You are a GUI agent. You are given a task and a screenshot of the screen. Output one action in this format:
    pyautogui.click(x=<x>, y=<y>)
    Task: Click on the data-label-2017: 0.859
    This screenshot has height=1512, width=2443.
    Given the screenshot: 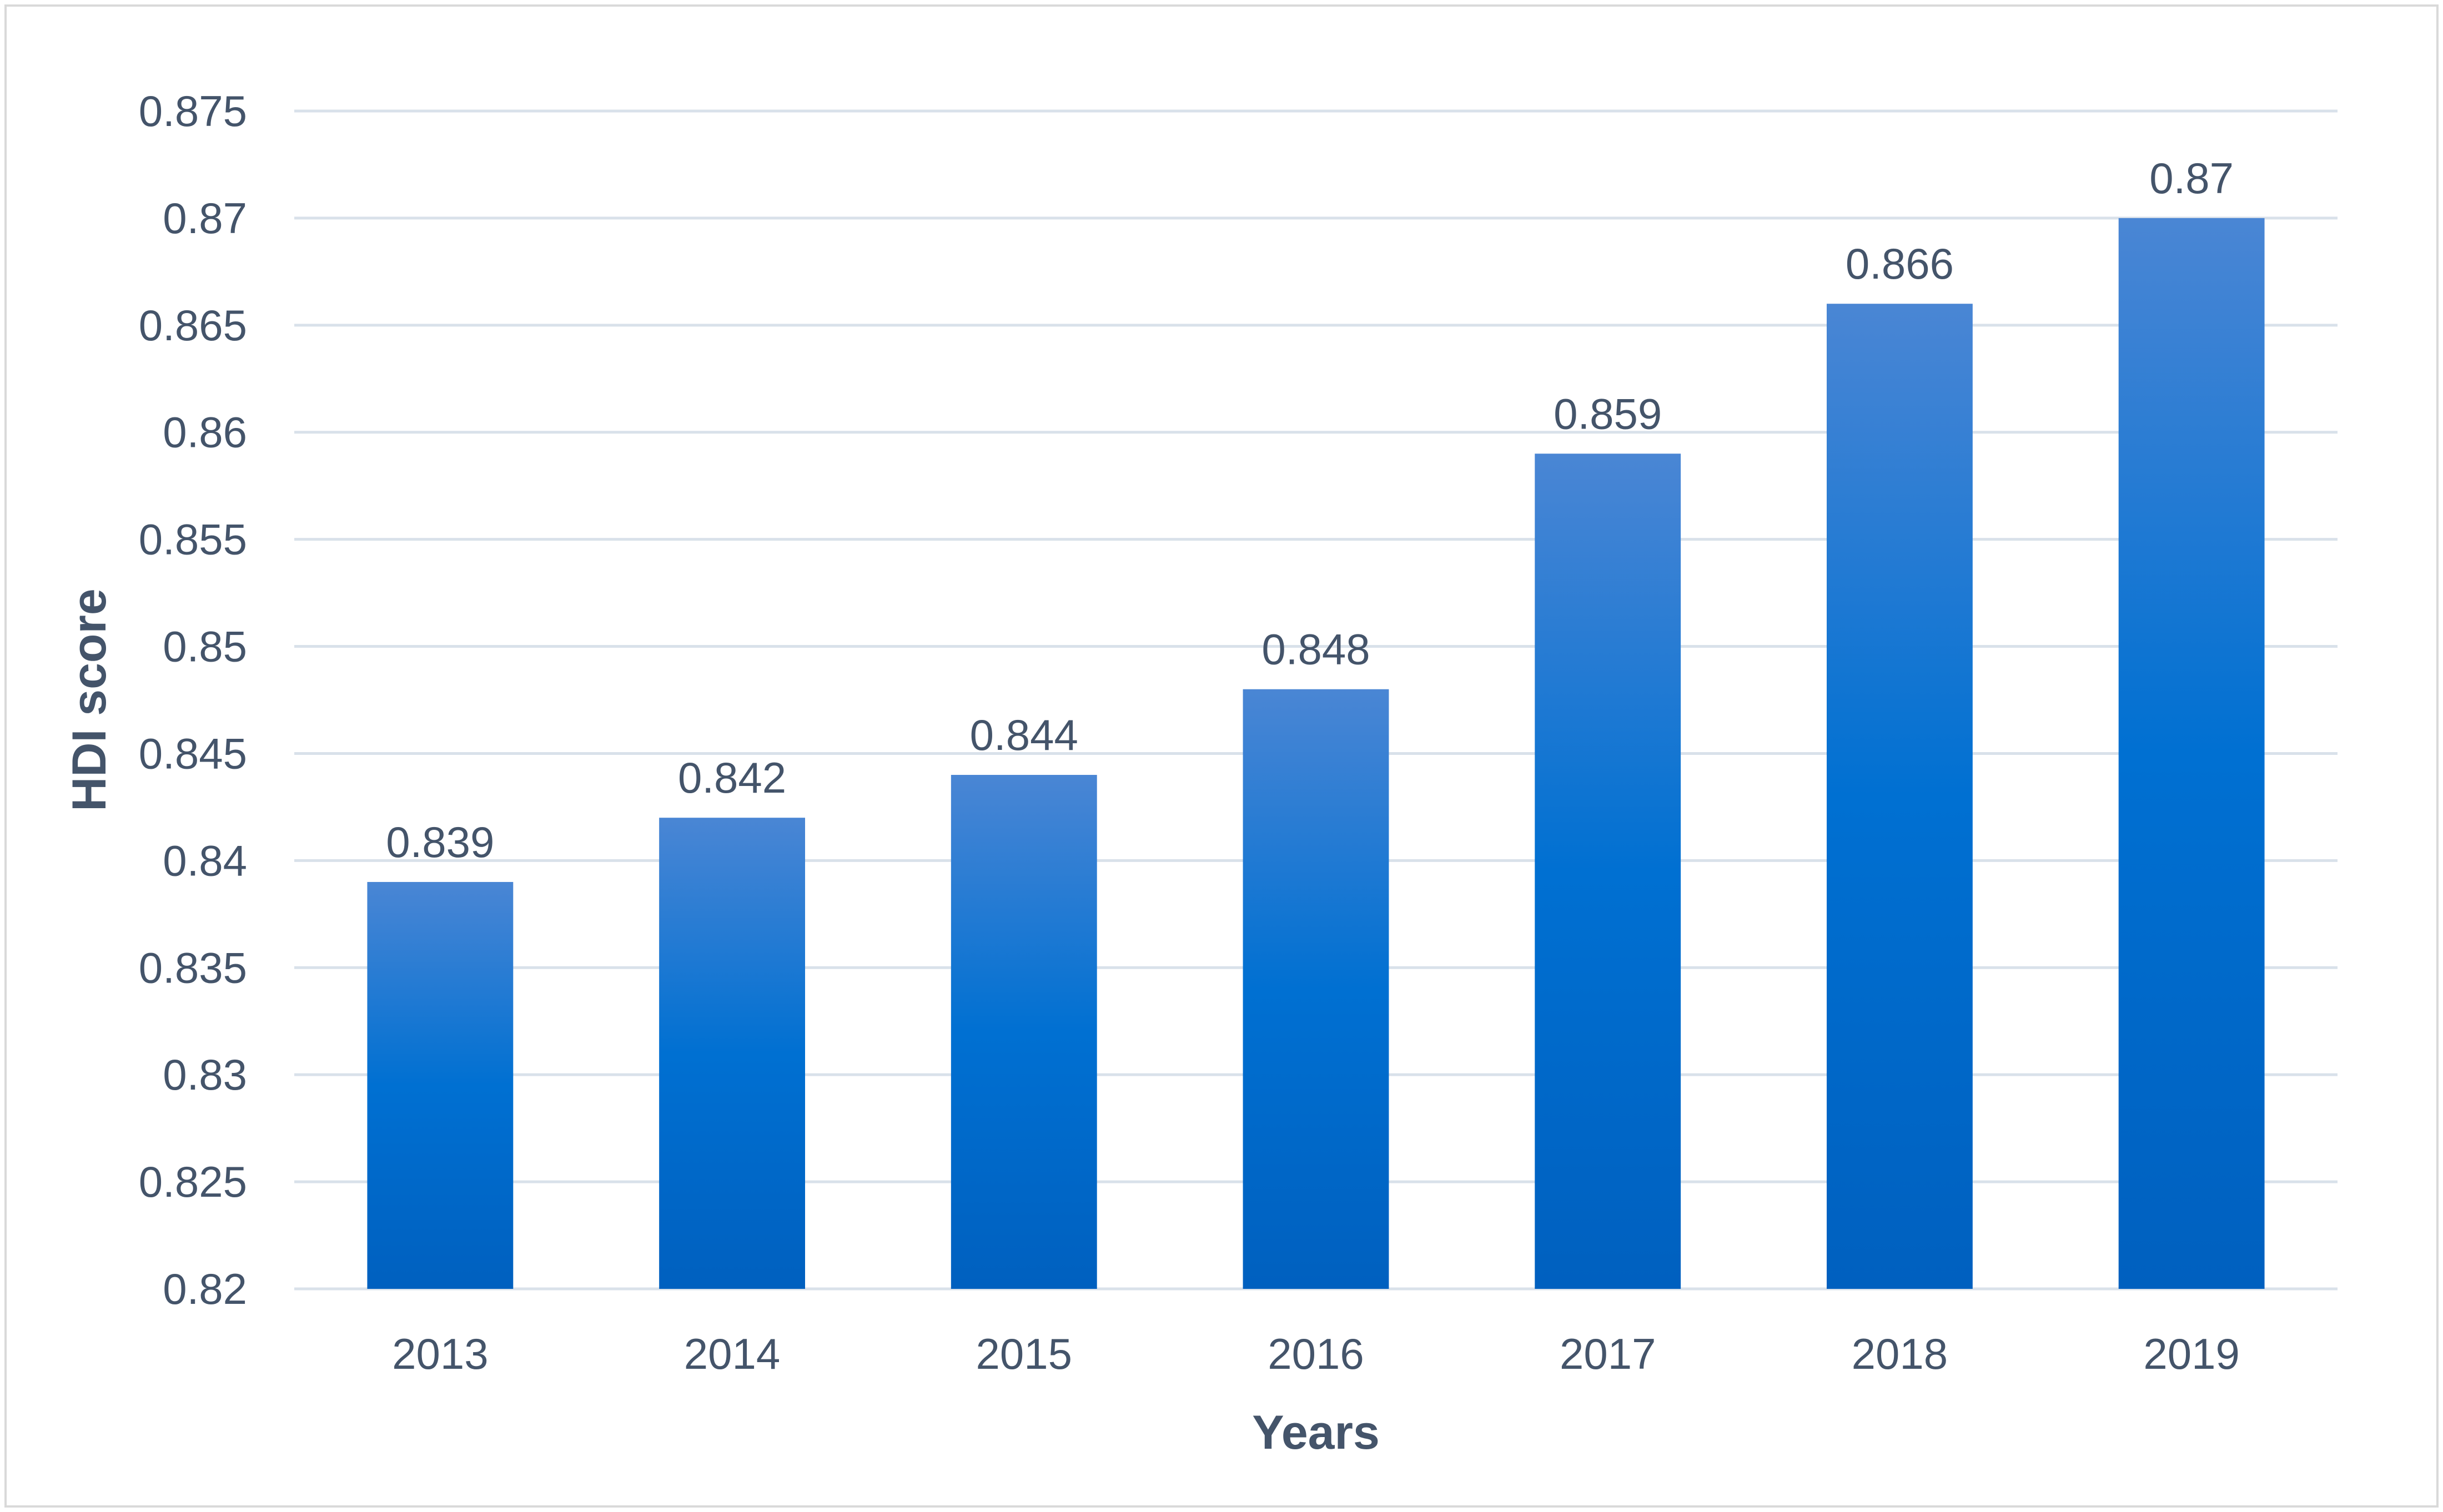 What is the action you would take?
    pyautogui.click(x=1608, y=413)
    